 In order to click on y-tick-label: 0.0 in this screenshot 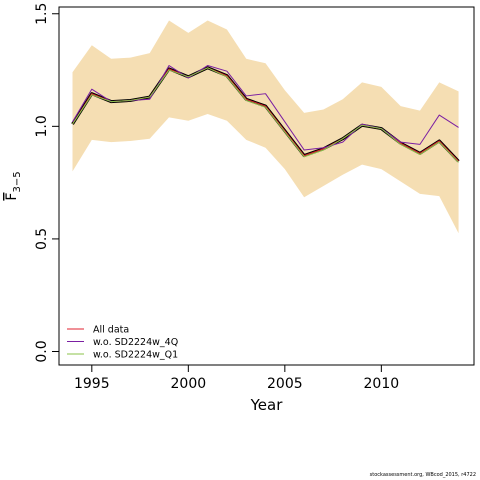, I will do `click(42, 351)`.